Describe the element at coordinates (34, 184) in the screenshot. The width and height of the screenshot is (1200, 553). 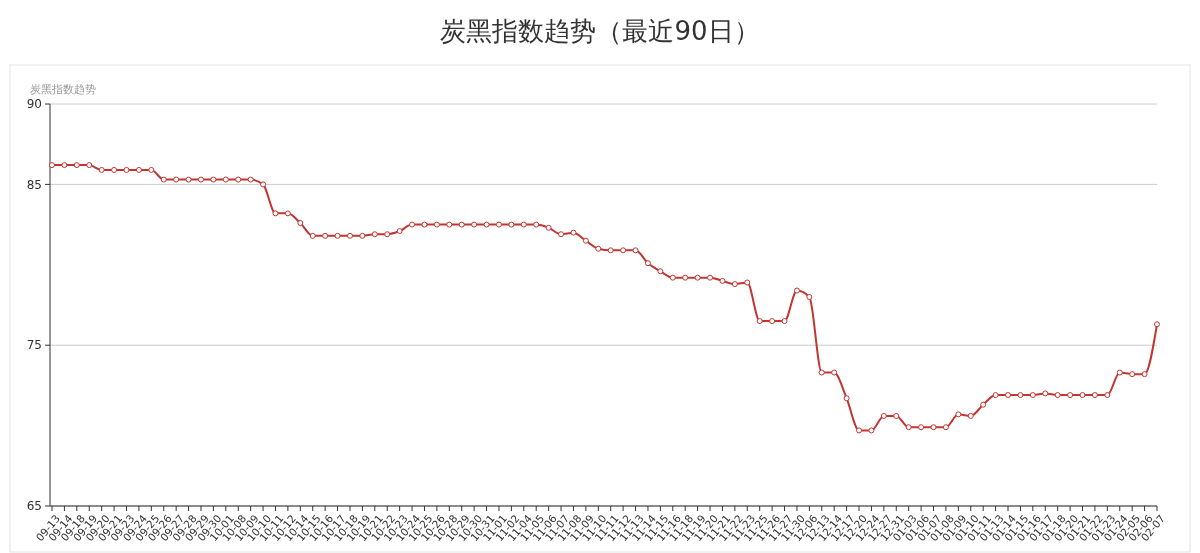
I see `y-tick-label: 85` at that location.